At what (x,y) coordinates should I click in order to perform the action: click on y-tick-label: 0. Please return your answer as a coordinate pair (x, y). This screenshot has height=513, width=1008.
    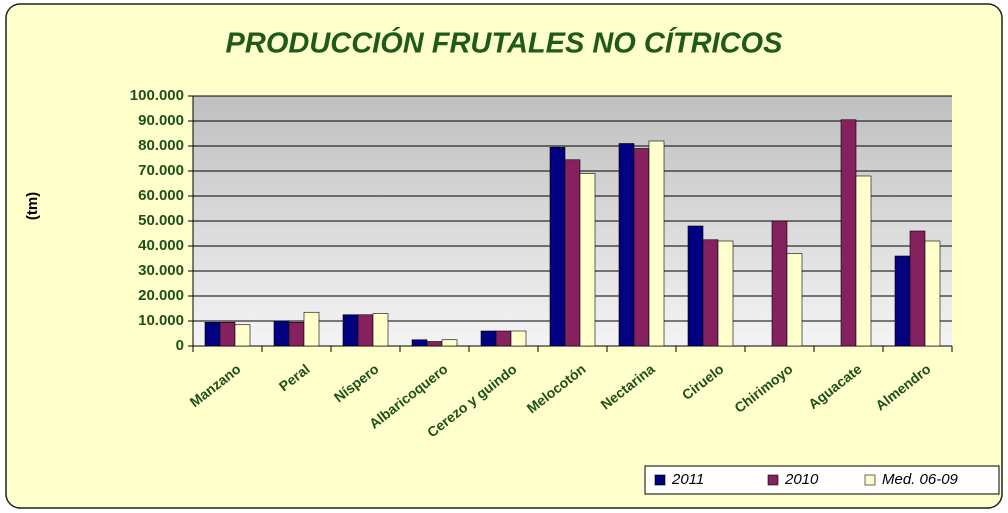
    Looking at the image, I should click on (180, 345).